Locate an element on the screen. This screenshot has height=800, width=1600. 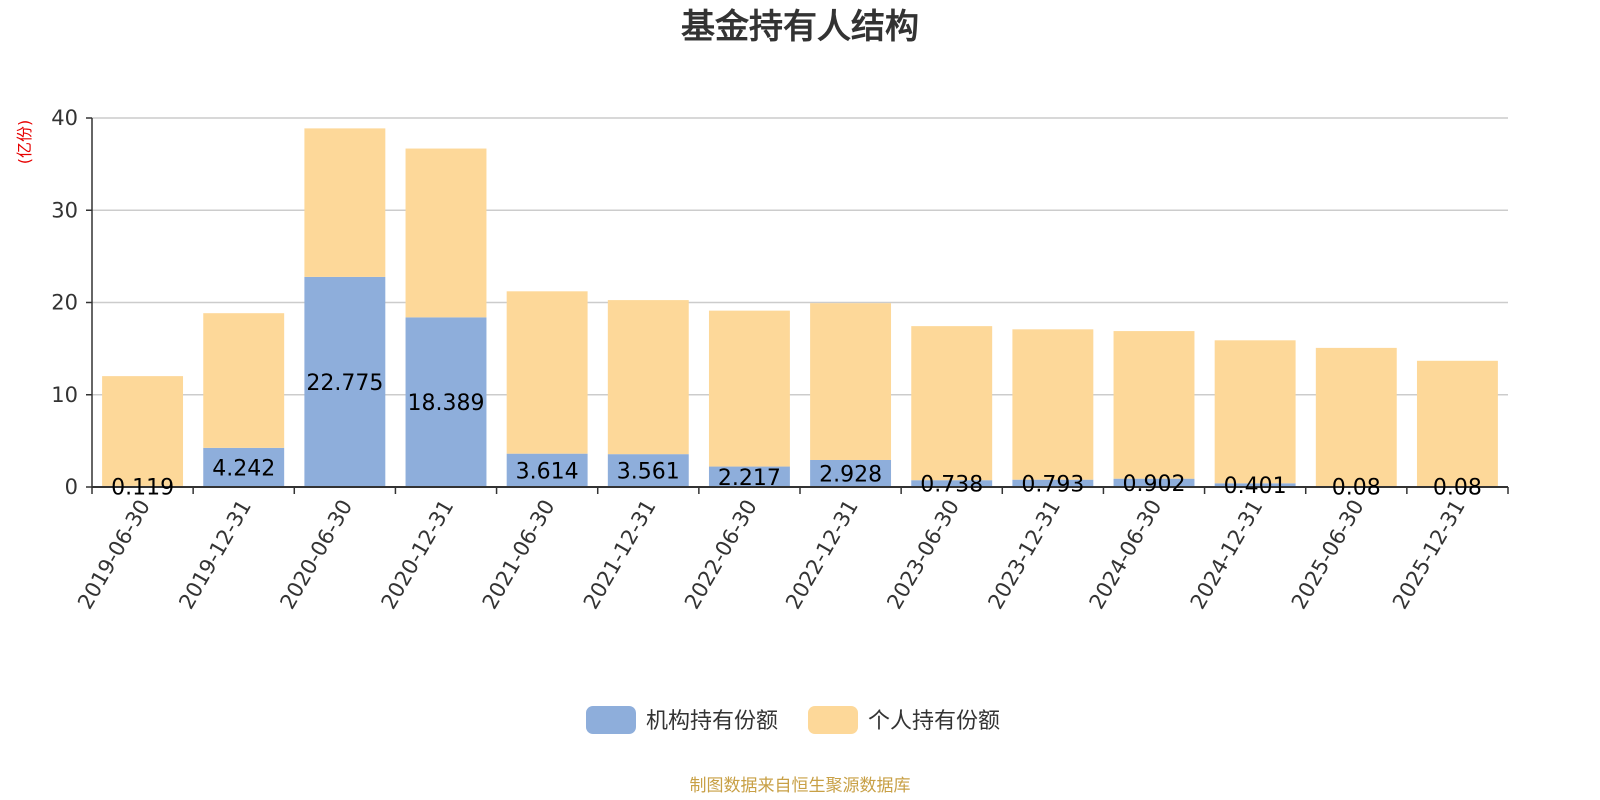
data-label-institutional: 0.902 is located at coordinates (1154, 484).